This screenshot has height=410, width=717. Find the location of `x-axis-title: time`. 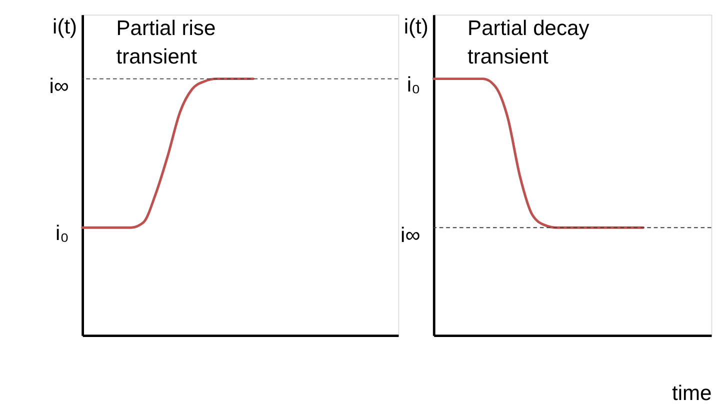

x-axis-title: time is located at coordinates (692, 393).